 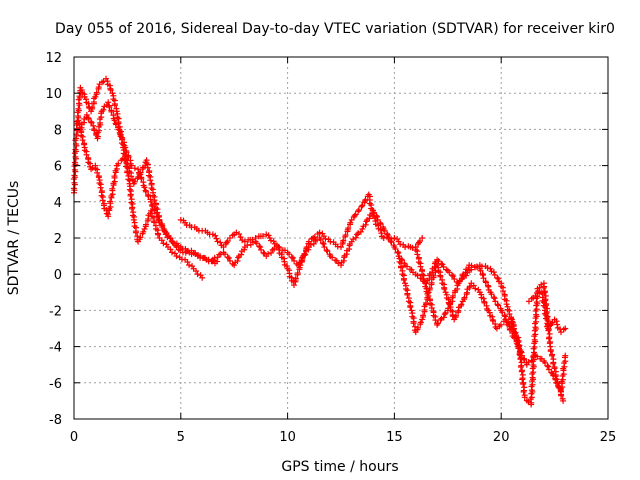 I want to click on y-tick-label: 10, so click(x=53, y=94).